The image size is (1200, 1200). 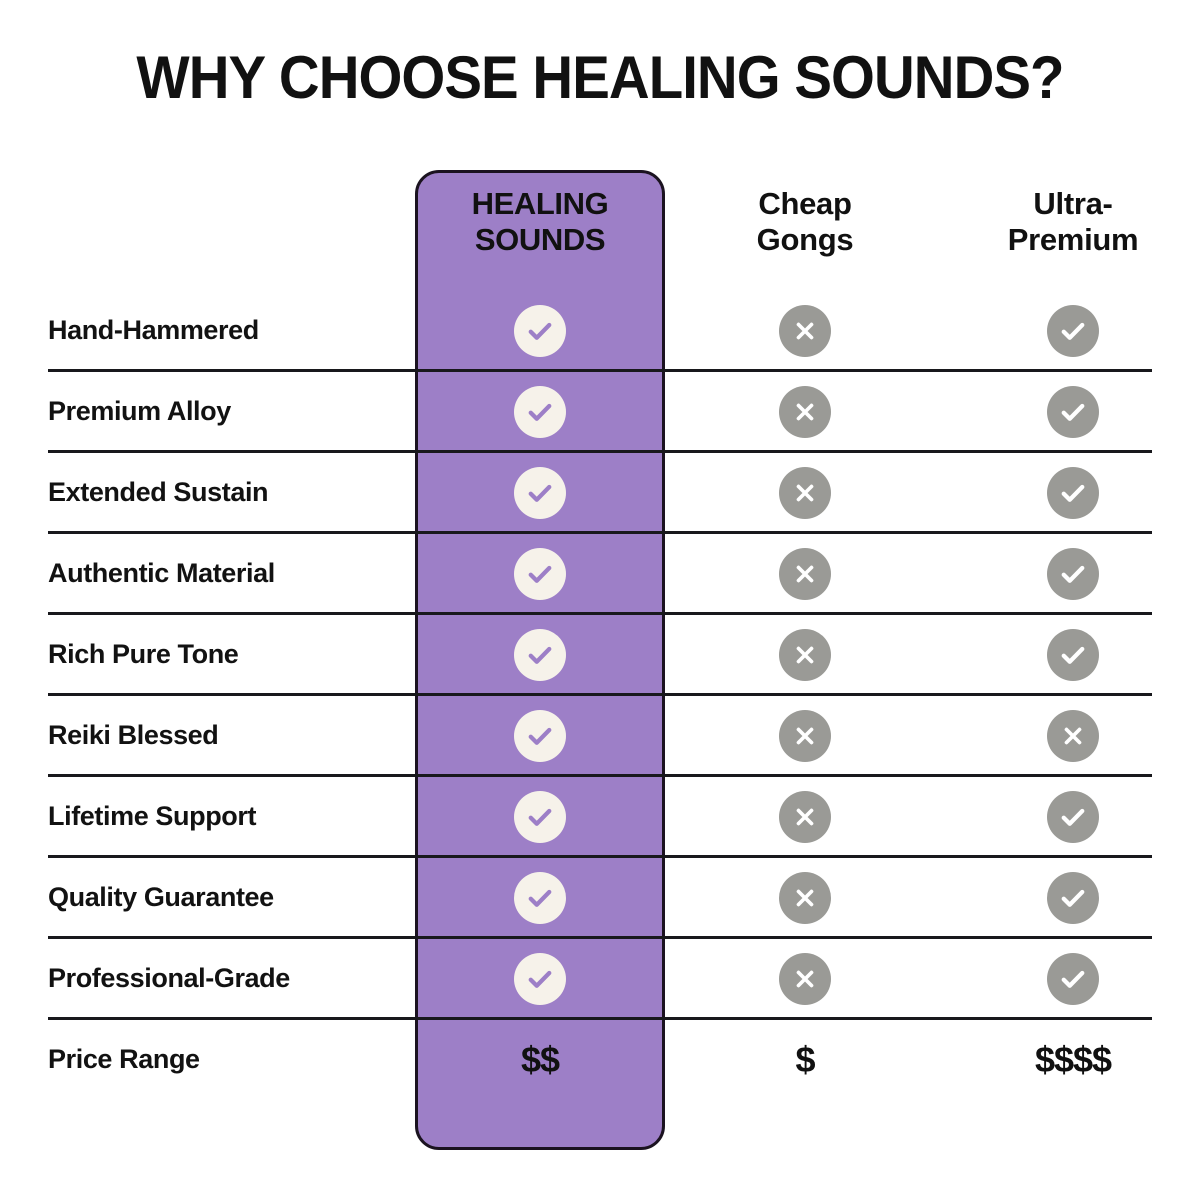 I want to click on row-label: Hand-Hammered, so click(x=153, y=330).